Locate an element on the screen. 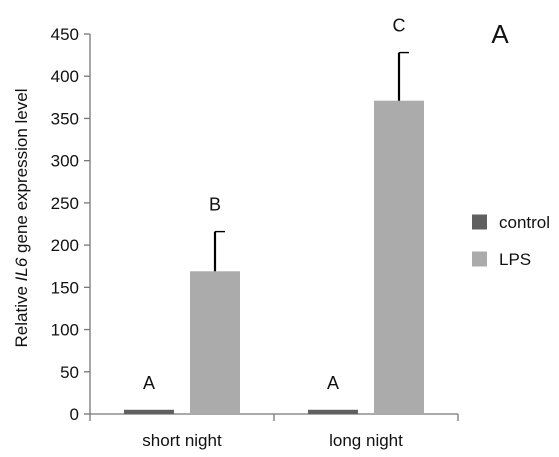 The image size is (559, 457). y-tick-label: 450 is located at coordinates (65, 34).